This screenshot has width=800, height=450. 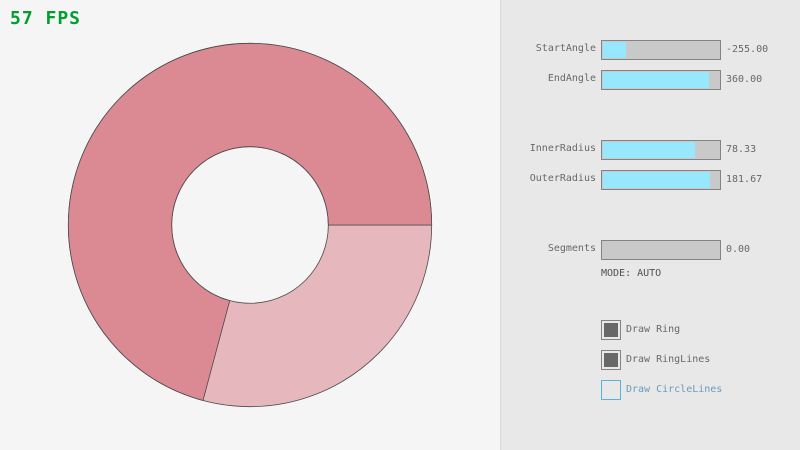 I want to click on slider-label: InnerRadius, so click(x=562, y=148).